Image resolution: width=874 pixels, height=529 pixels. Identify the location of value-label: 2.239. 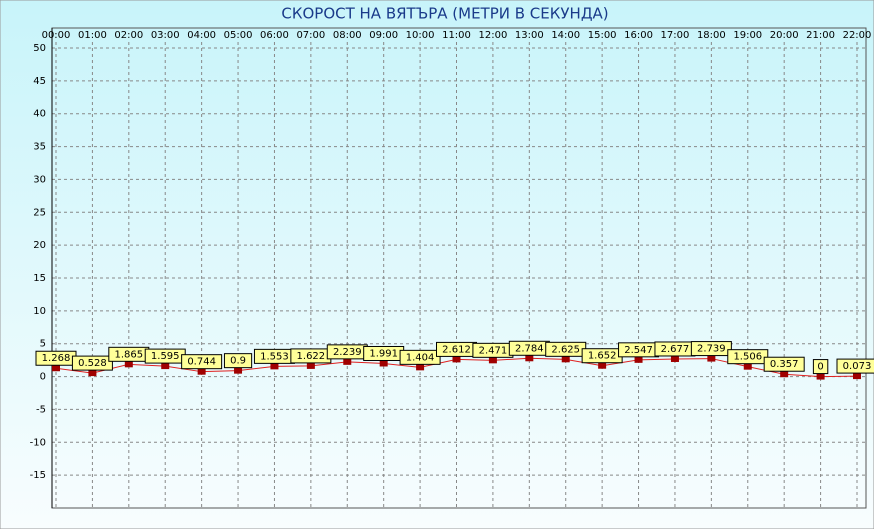
(347, 352).